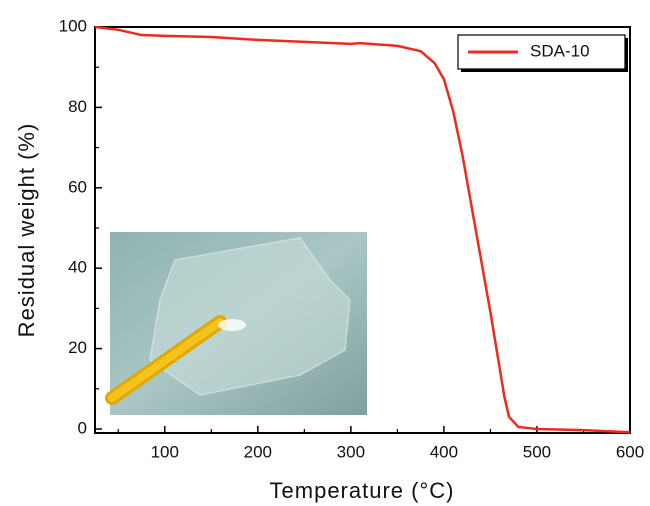 Image resolution: width=650 pixels, height=506 pixels. What do you see at coordinates (77, 347) in the screenshot?
I see `y-tick-label: 20` at bounding box center [77, 347].